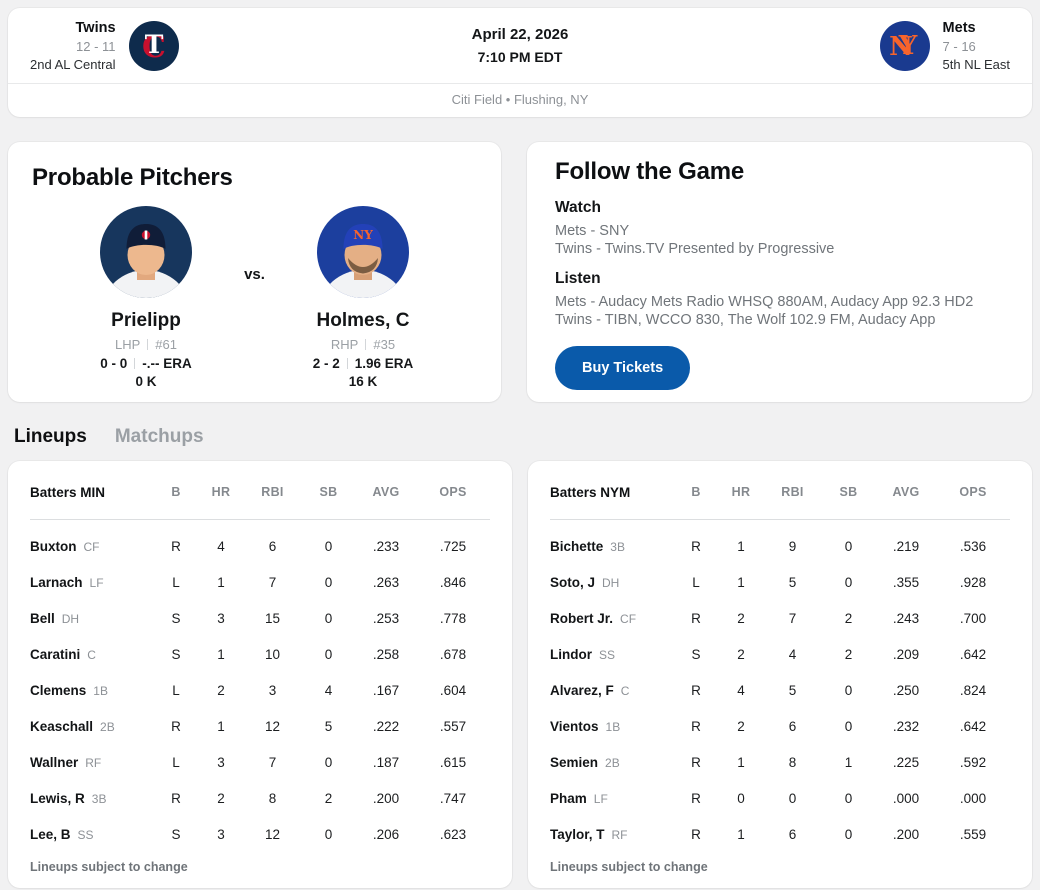 The height and width of the screenshot is (890, 1040). What do you see at coordinates (384, 363) in the screenshot?
I see `pitcher-era: 1.96 ERA` at bounding box center [384, 363].